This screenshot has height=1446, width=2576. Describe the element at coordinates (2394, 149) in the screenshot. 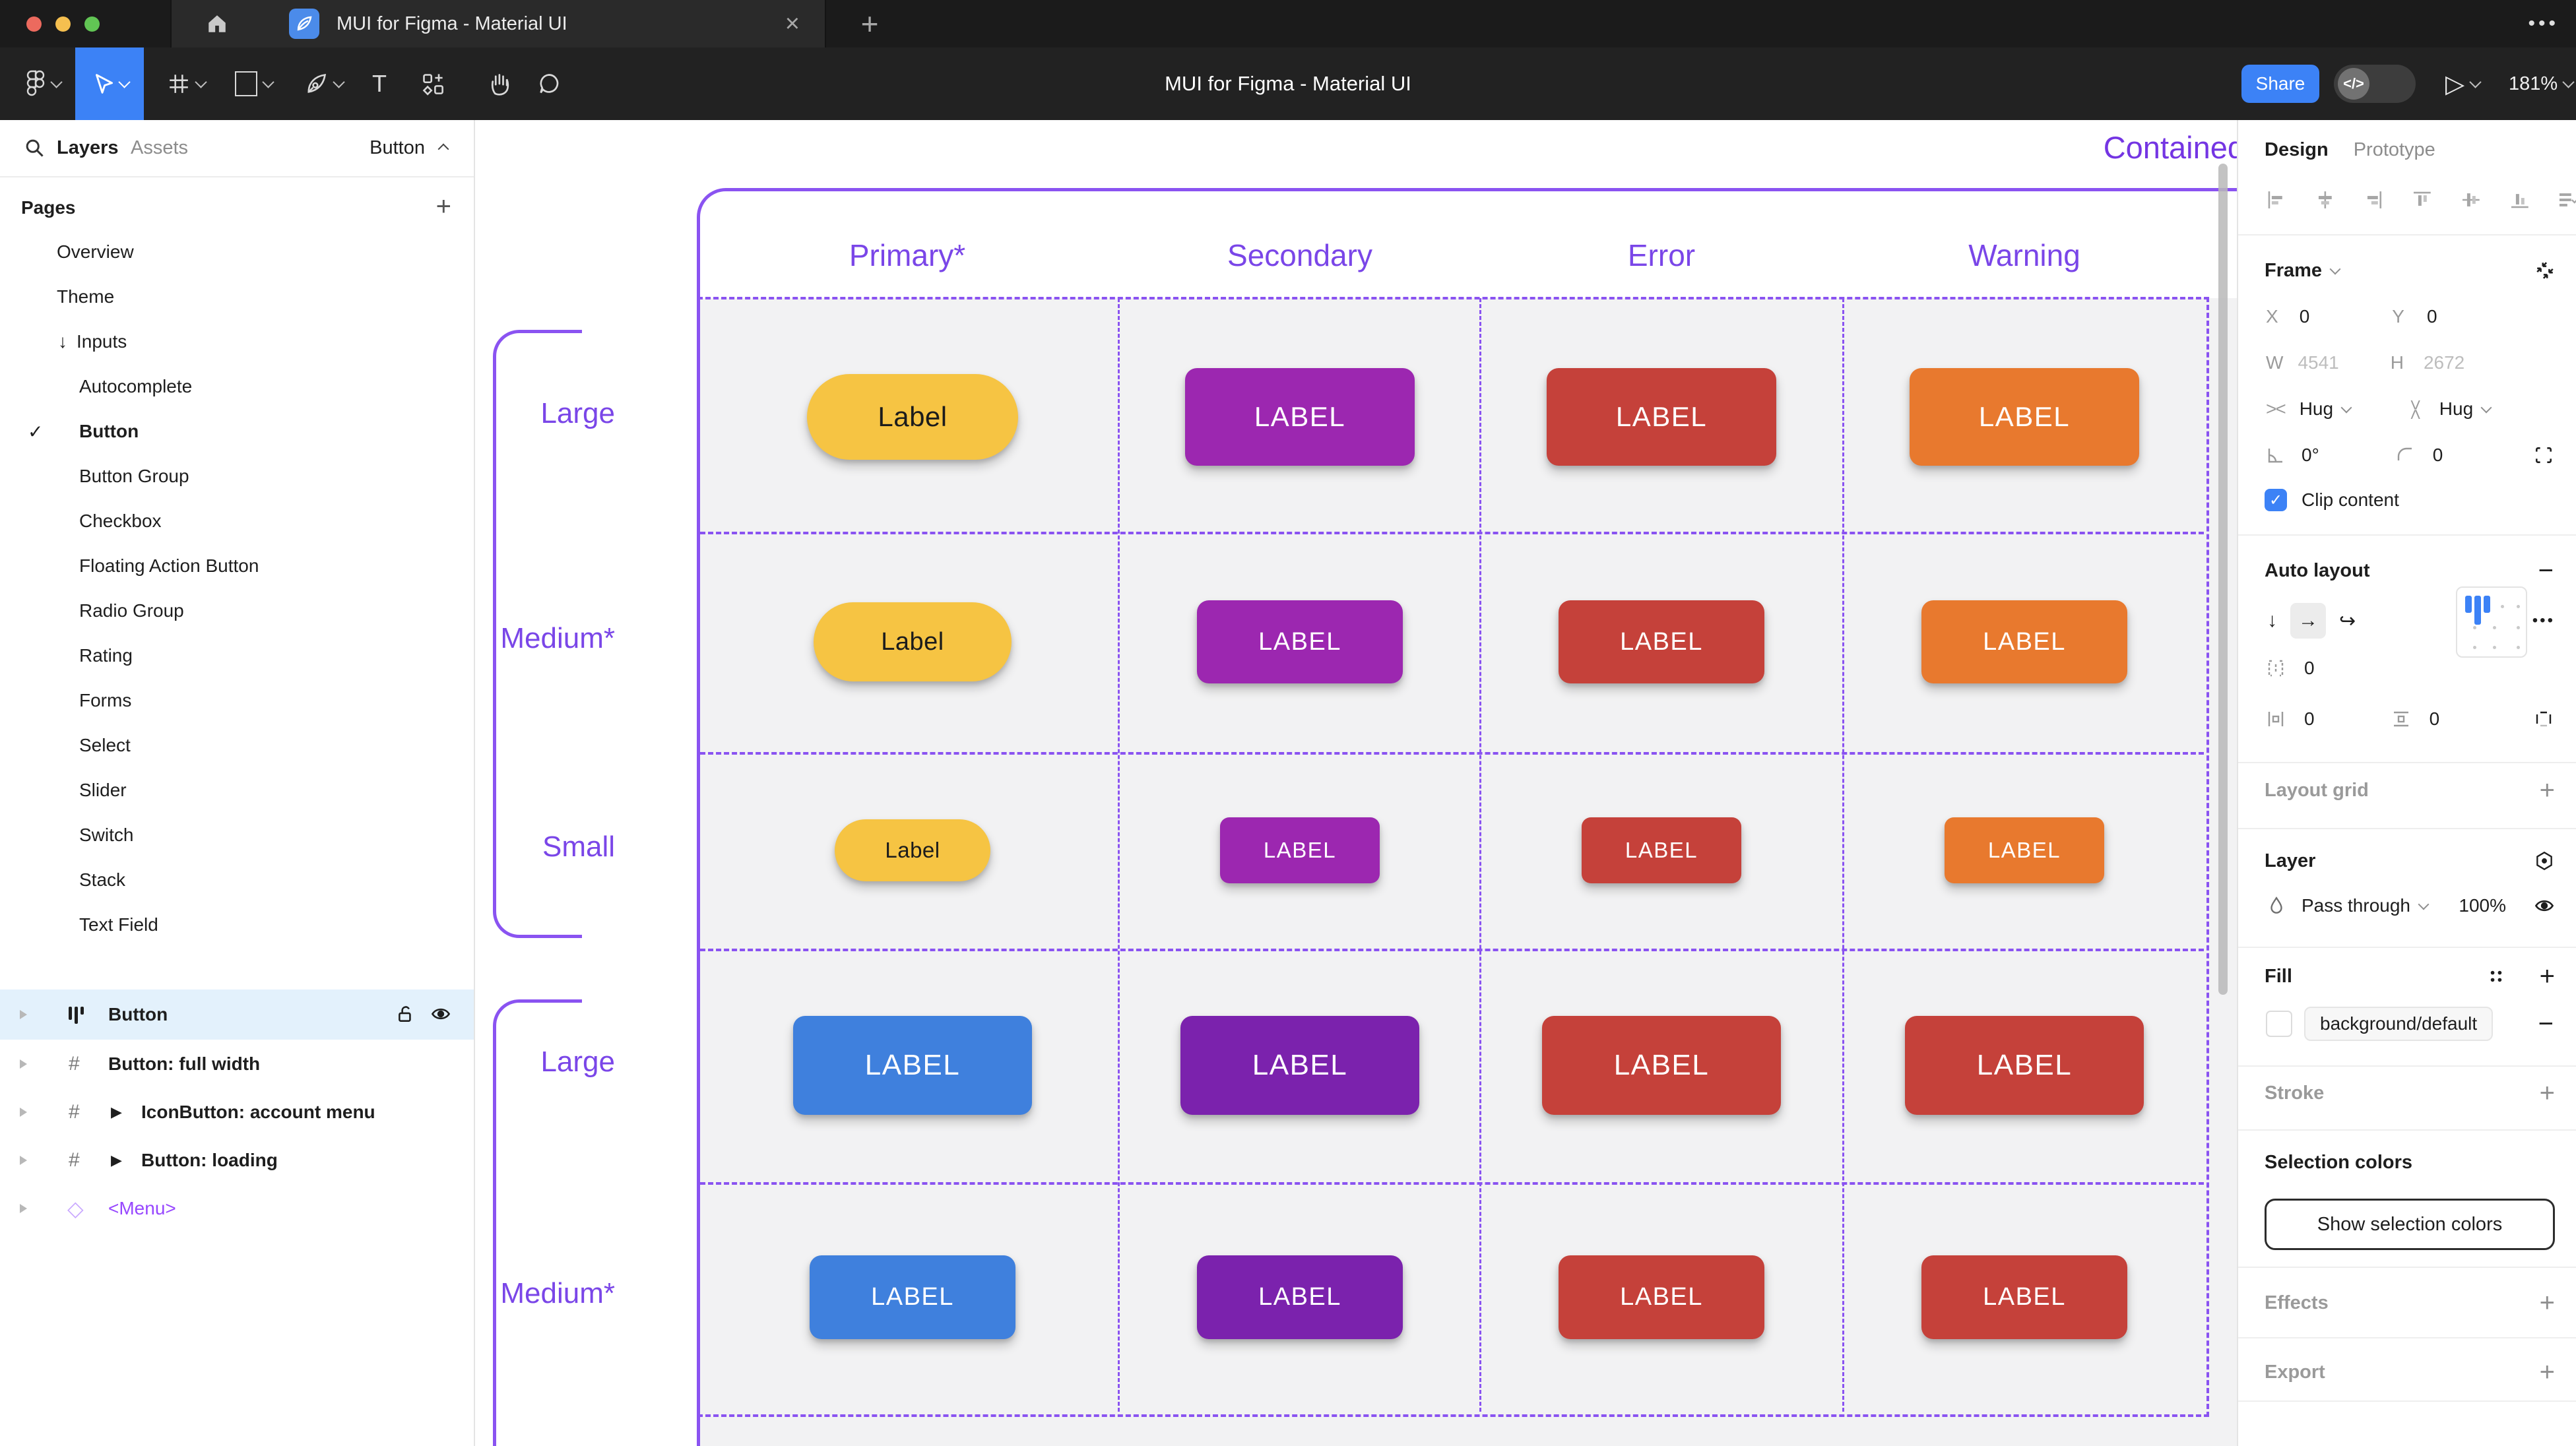

I see `tab-prototype: Prototype` at that location.